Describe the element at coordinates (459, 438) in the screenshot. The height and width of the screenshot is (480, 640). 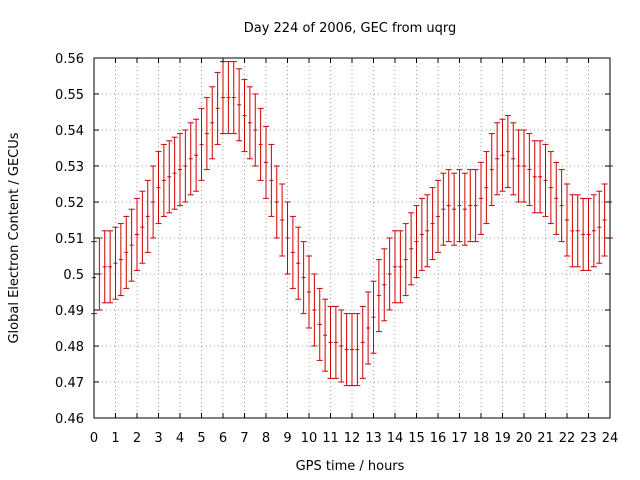
I see `x-tick-label: 17` at that location.